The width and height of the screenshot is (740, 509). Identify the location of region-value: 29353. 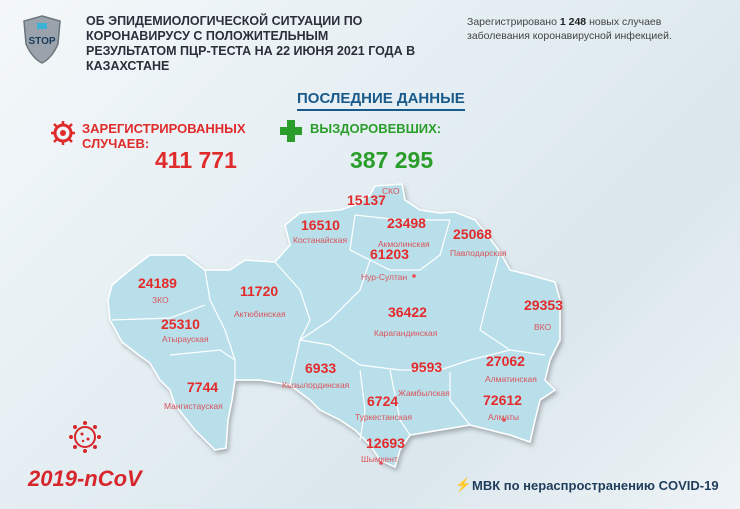
(543, 305).